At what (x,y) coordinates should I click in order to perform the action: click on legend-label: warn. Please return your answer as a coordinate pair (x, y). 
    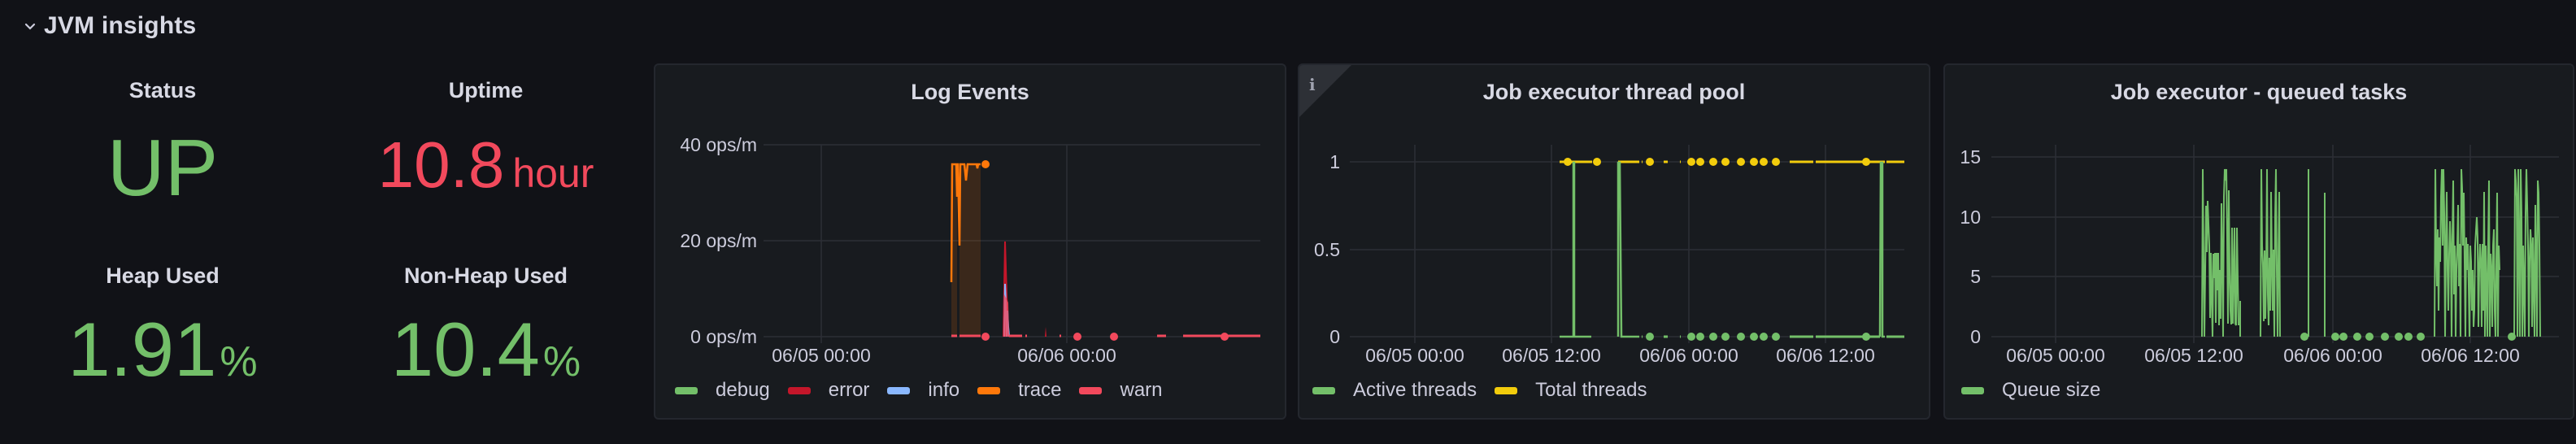
    Looking at the image, I should click on (1142, 390).